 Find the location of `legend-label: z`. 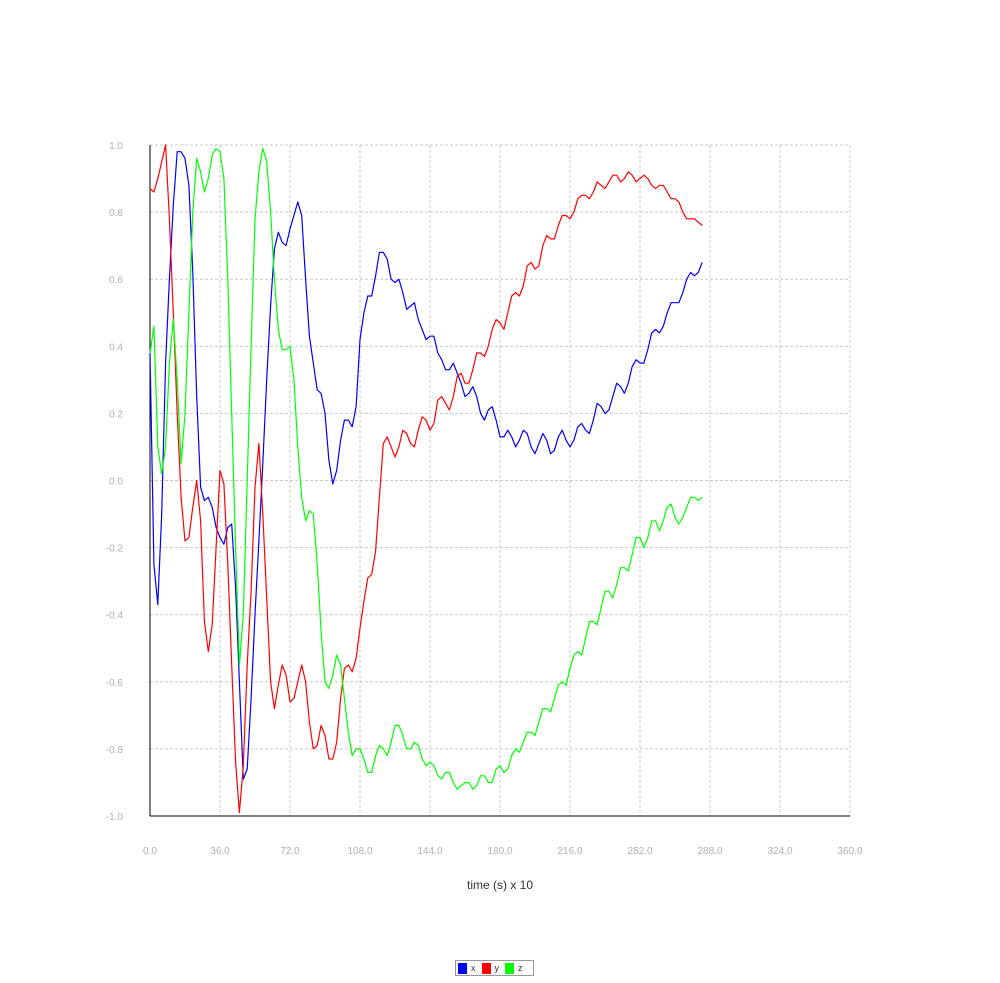

legend-label: z is located at coordinates (520, 968).